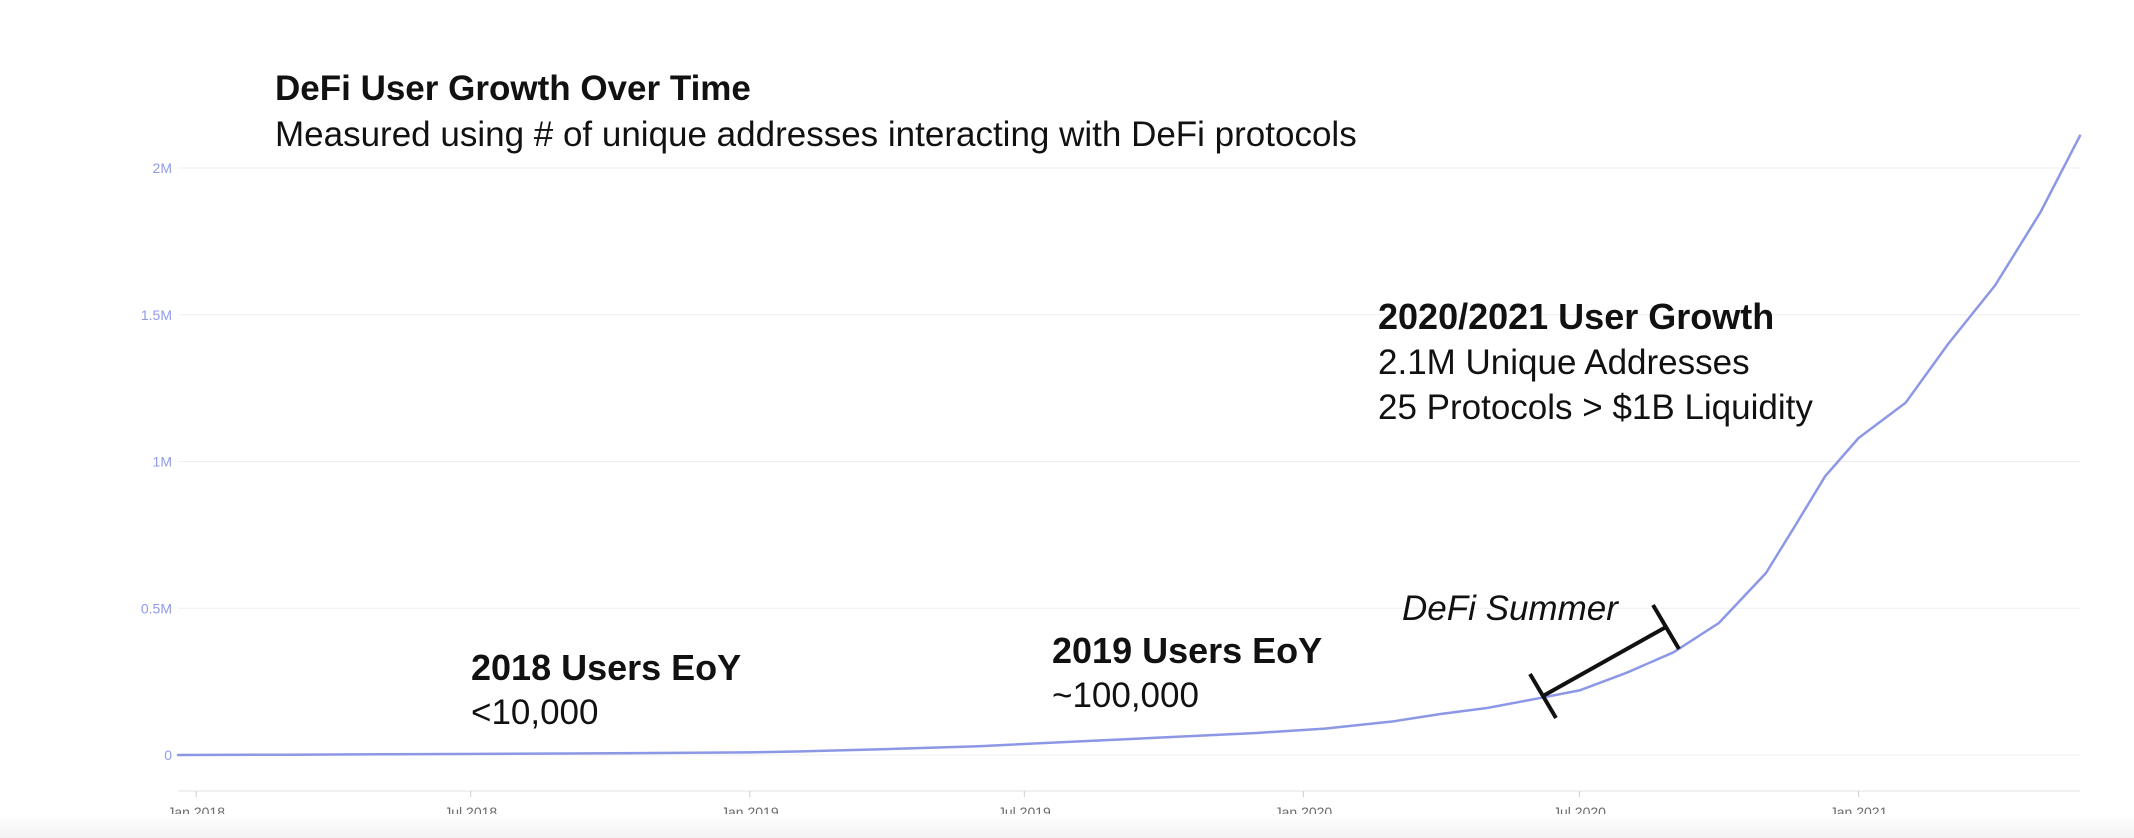 The height and width of the screenshot is (838, 2134). I want to click on annotation-2018-heading: 2018 Users EoY, so click(606, 667).